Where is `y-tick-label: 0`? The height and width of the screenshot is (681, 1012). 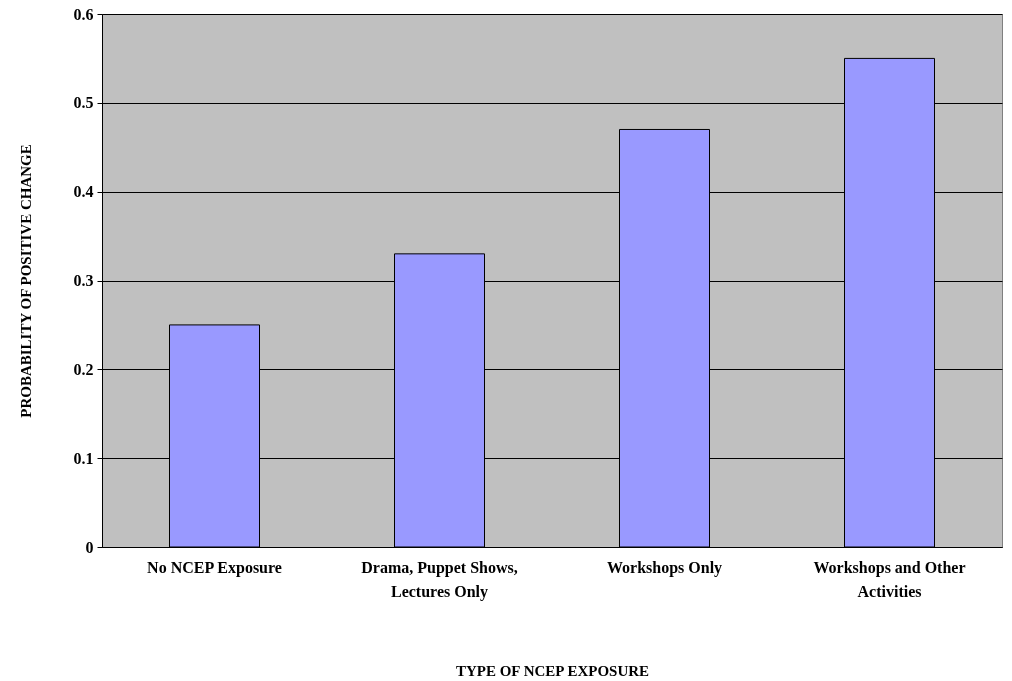
y-tick-label: 0 is located at coordinates (89, 547).